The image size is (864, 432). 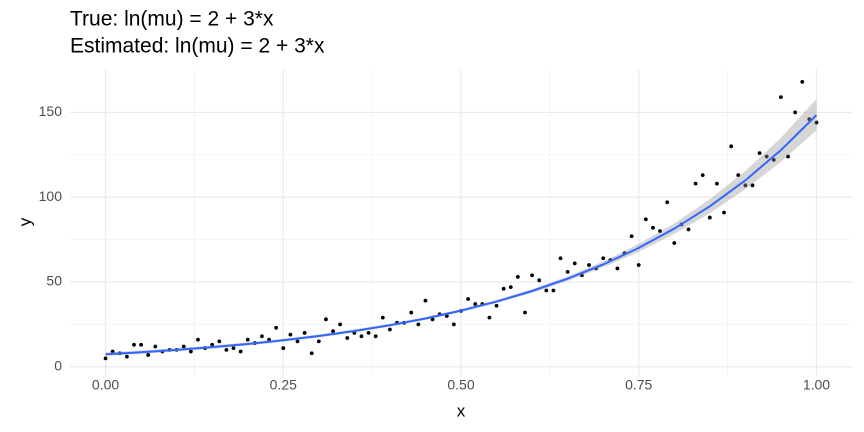 What do you see at coordinates (51, 196) in the screenshot?
I see `y-tick-label: 100` at bounding box center [51, 196].